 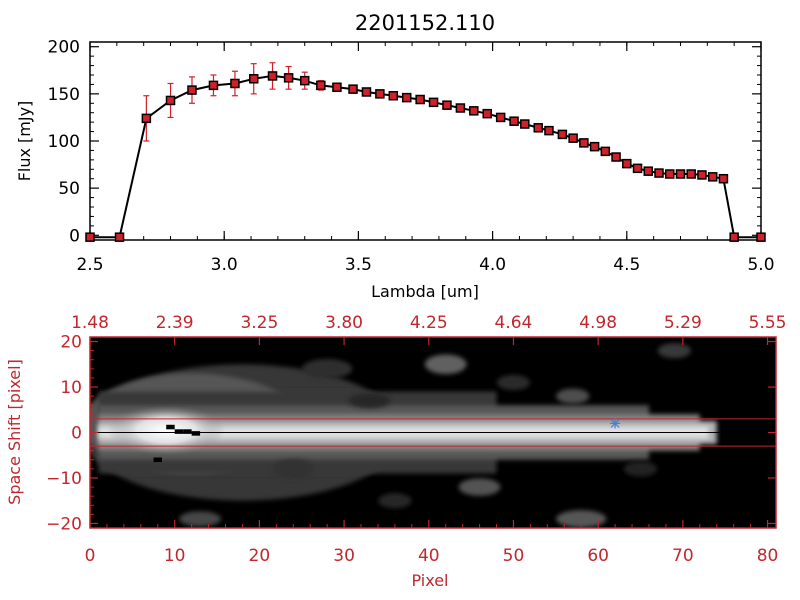 I want to click on shift-tick-label: −20, so click(x=64, y=524).